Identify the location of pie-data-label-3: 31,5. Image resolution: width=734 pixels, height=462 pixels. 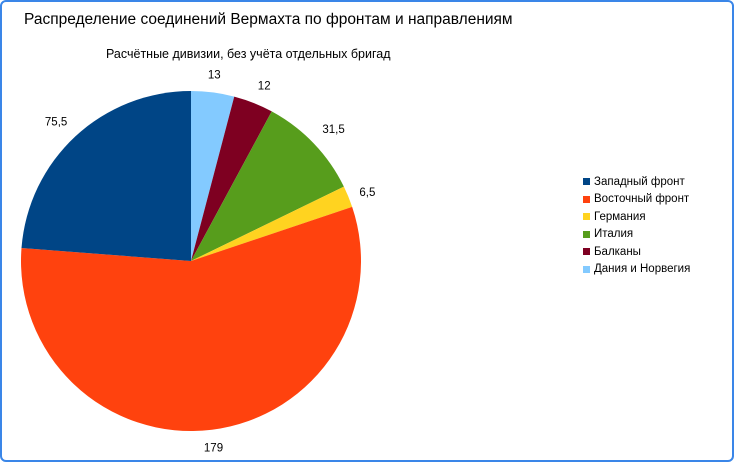
(333, 130).